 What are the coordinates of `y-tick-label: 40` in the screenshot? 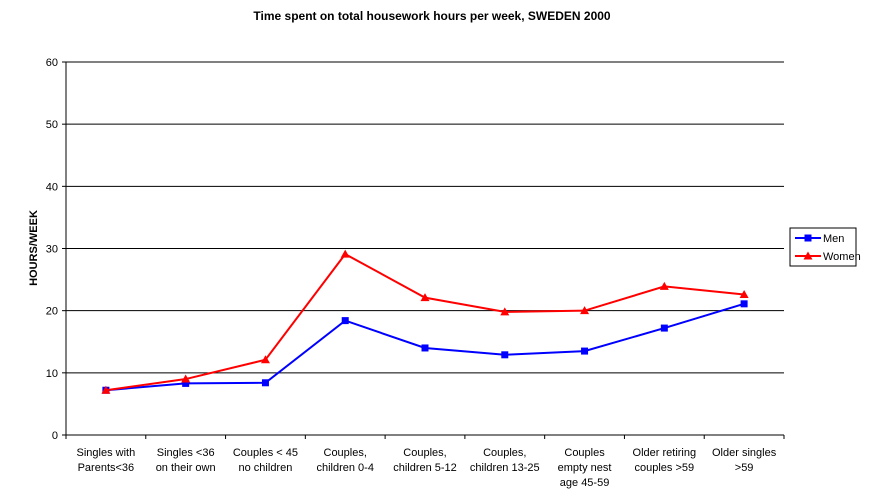 It's located at (52, 187).